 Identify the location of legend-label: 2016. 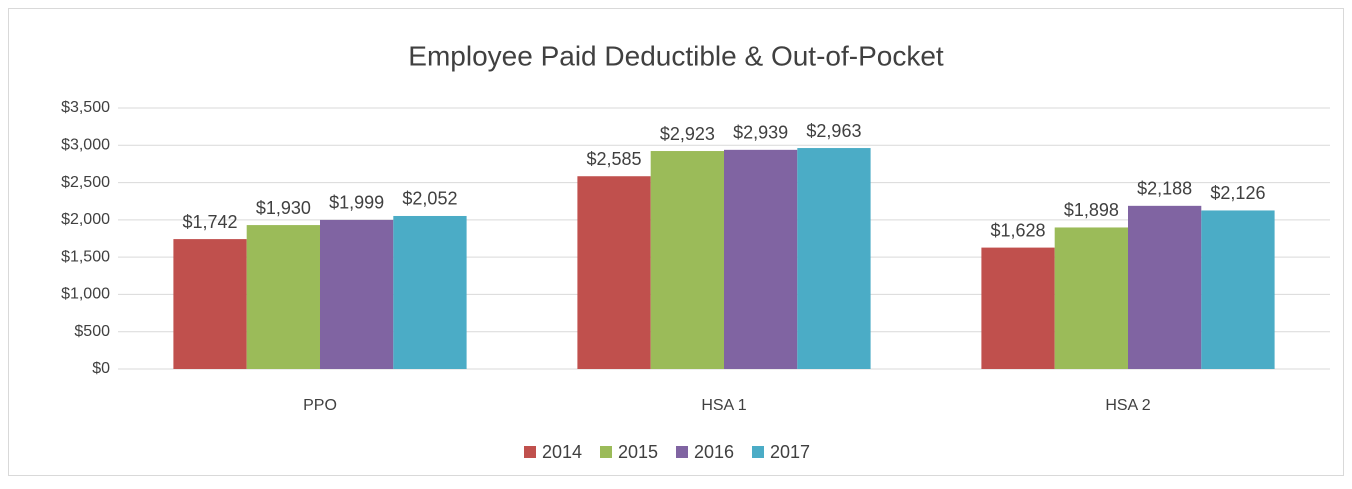
(714, 452).